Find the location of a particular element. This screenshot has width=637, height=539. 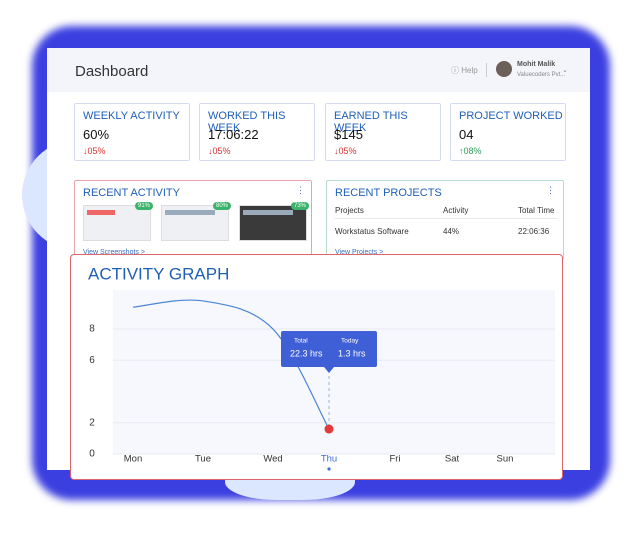

stat-card: WEEKLY ACTIVITY 60% ↓05% is located at coordinates (132, 132).